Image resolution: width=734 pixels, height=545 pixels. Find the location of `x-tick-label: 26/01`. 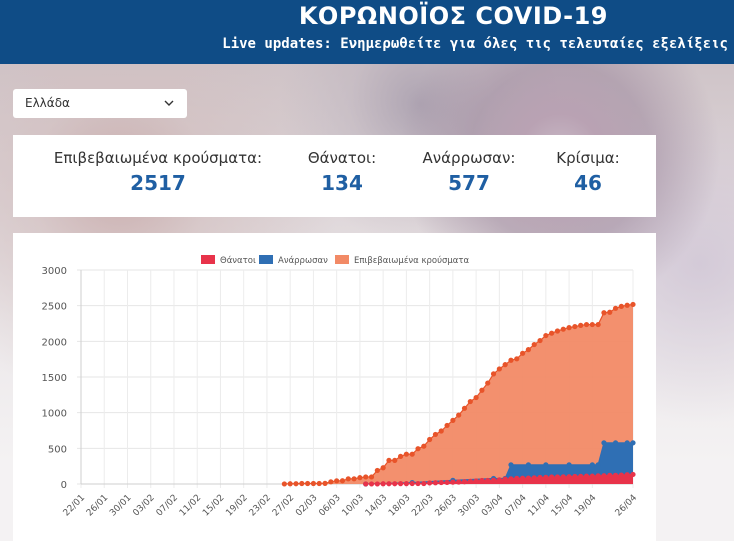

x-tick-label: 26/01 is located at coordinates (97, 505).